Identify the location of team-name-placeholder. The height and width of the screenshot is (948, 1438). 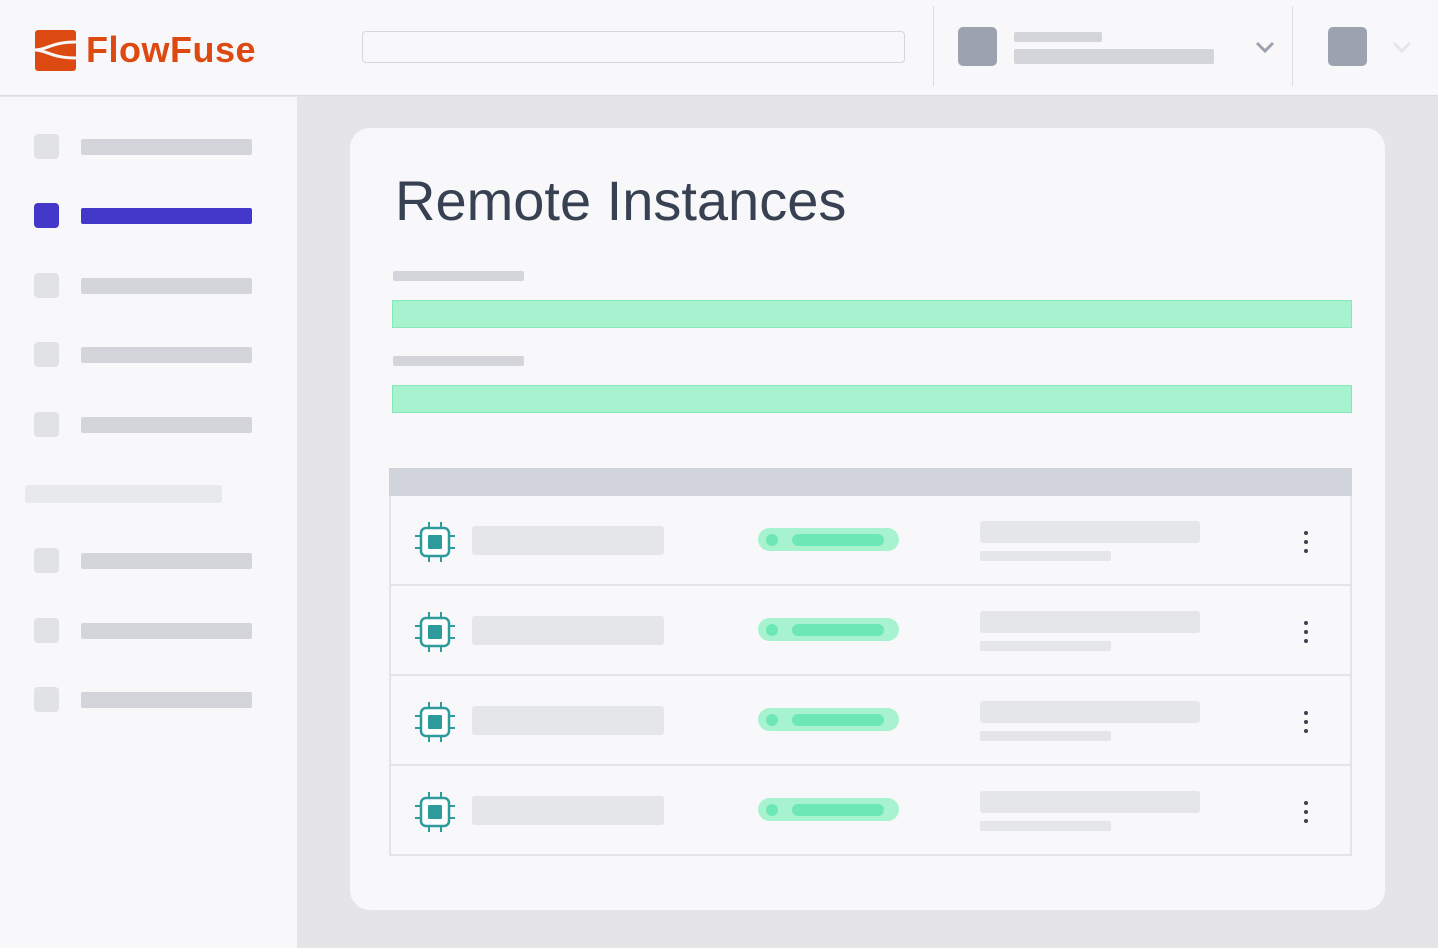
(1114, 56).